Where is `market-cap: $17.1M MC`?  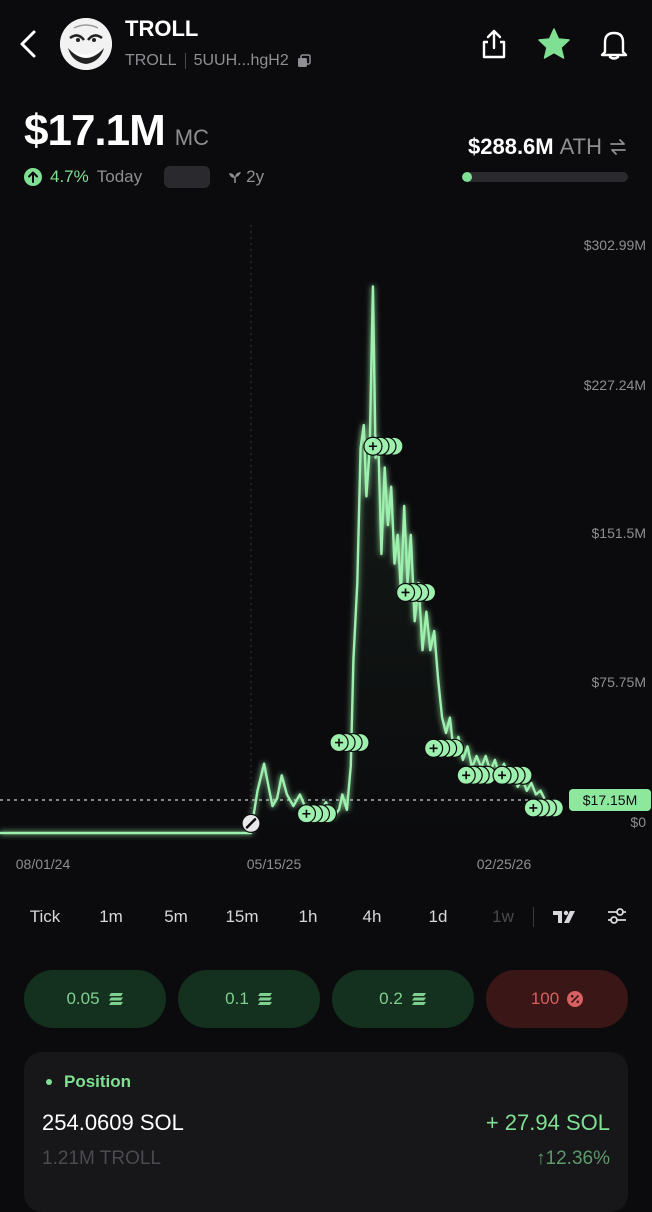
market-cap: $17.1M MC is located at coordinates (116, 131).